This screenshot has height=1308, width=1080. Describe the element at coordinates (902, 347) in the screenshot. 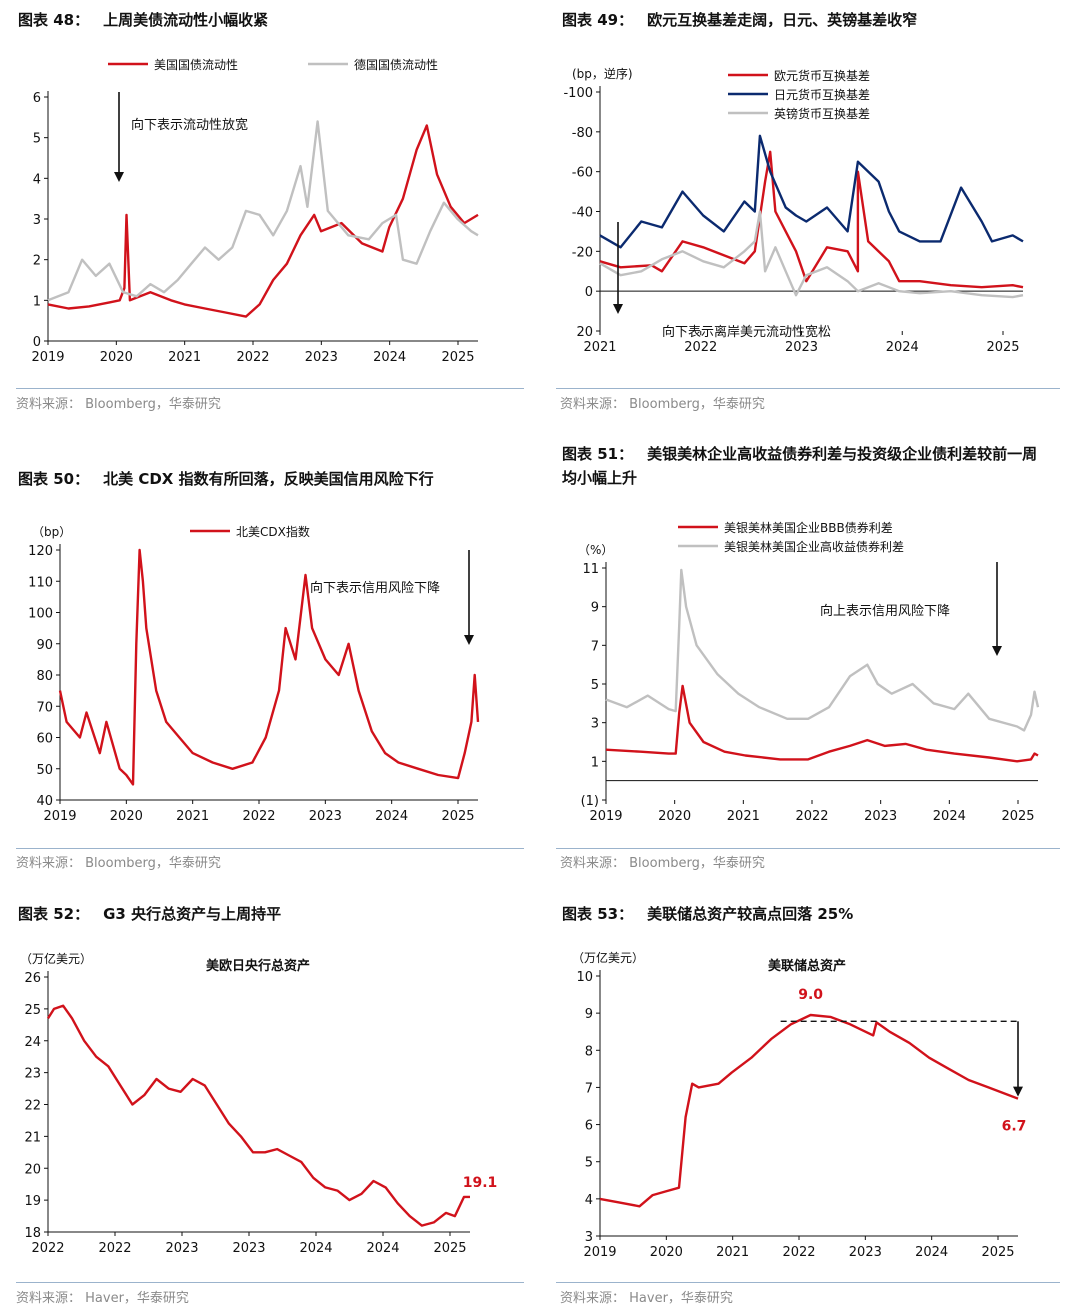

I see `c49-xtick-label: 2024` at that location.